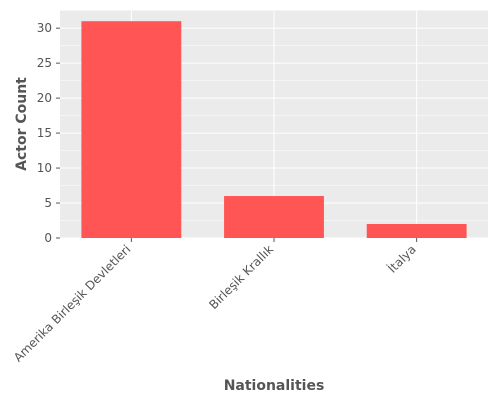 The width and height of the screenshot is (500, 400). I want to click on x-axis-title: Nationalities, so click(274, 386).